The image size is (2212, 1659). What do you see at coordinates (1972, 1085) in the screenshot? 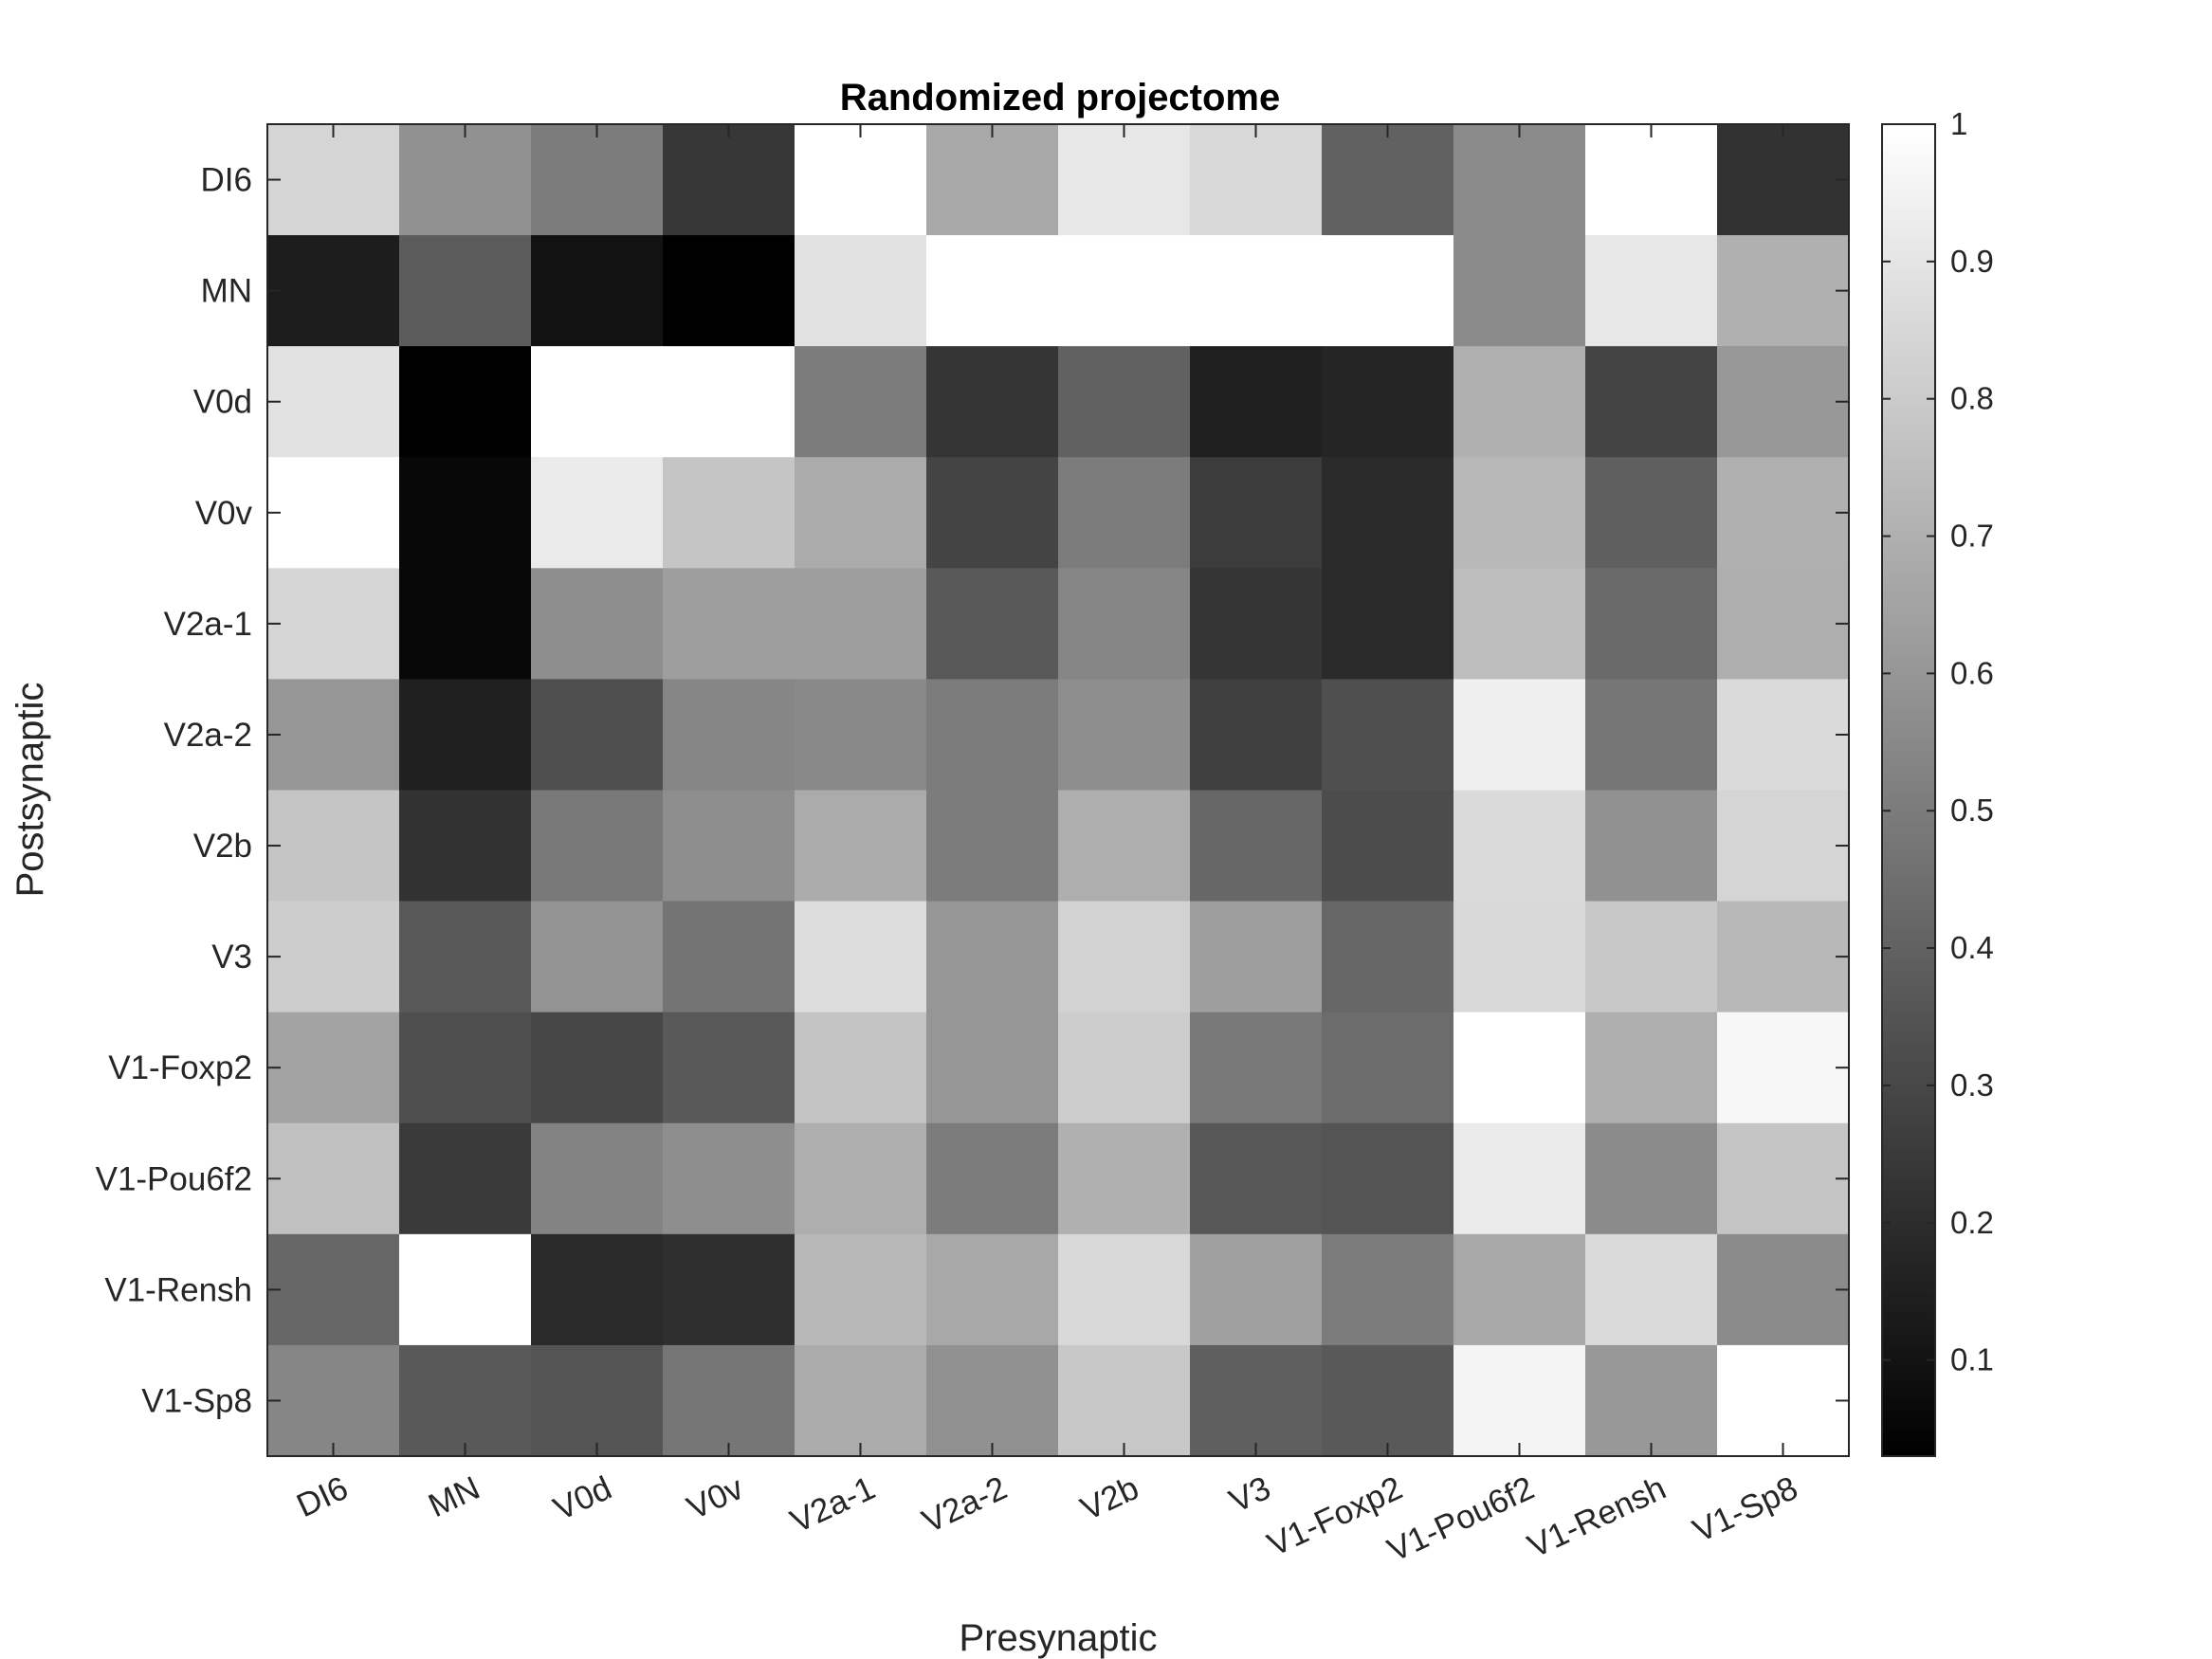
I see `colorbar-tick-label: 0.3` at bounding box center [1972, 1085].